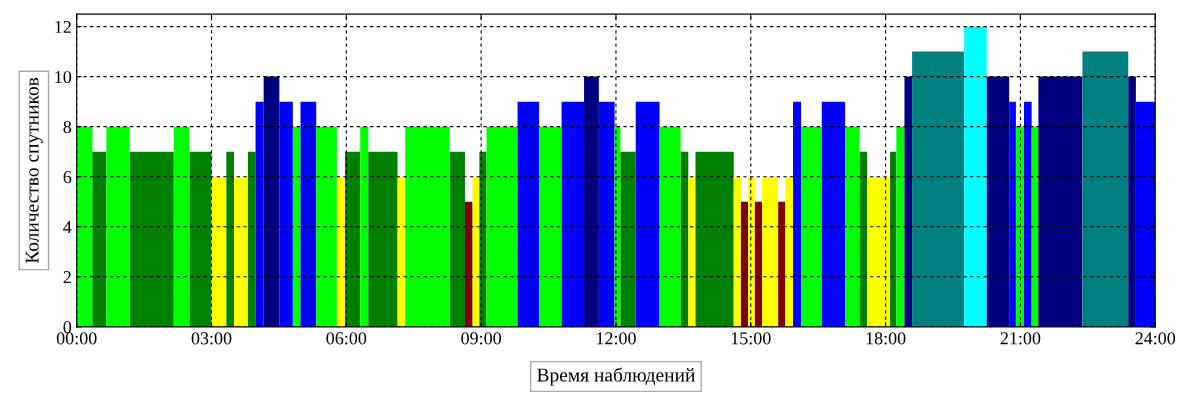  Describe the element at coordinates (34, 170) in the screenshot. I see `y-axis-title: Количество спутников` at that location.